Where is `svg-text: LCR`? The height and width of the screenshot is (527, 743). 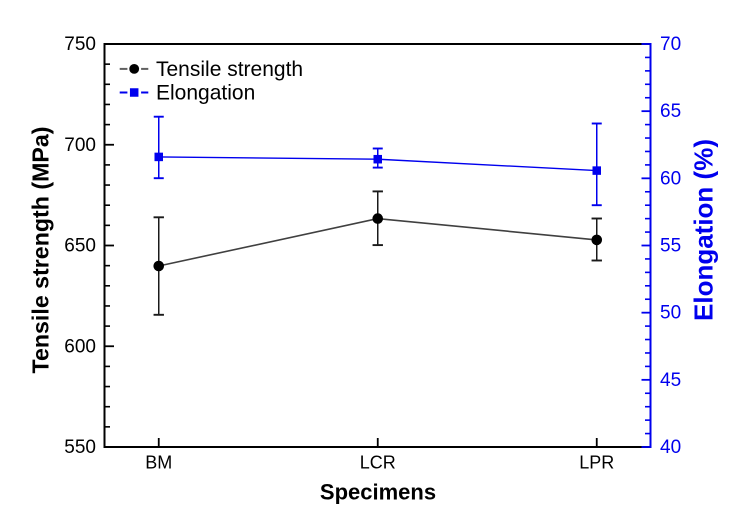
svg-text: LCR is located at coordinates (378, 462).